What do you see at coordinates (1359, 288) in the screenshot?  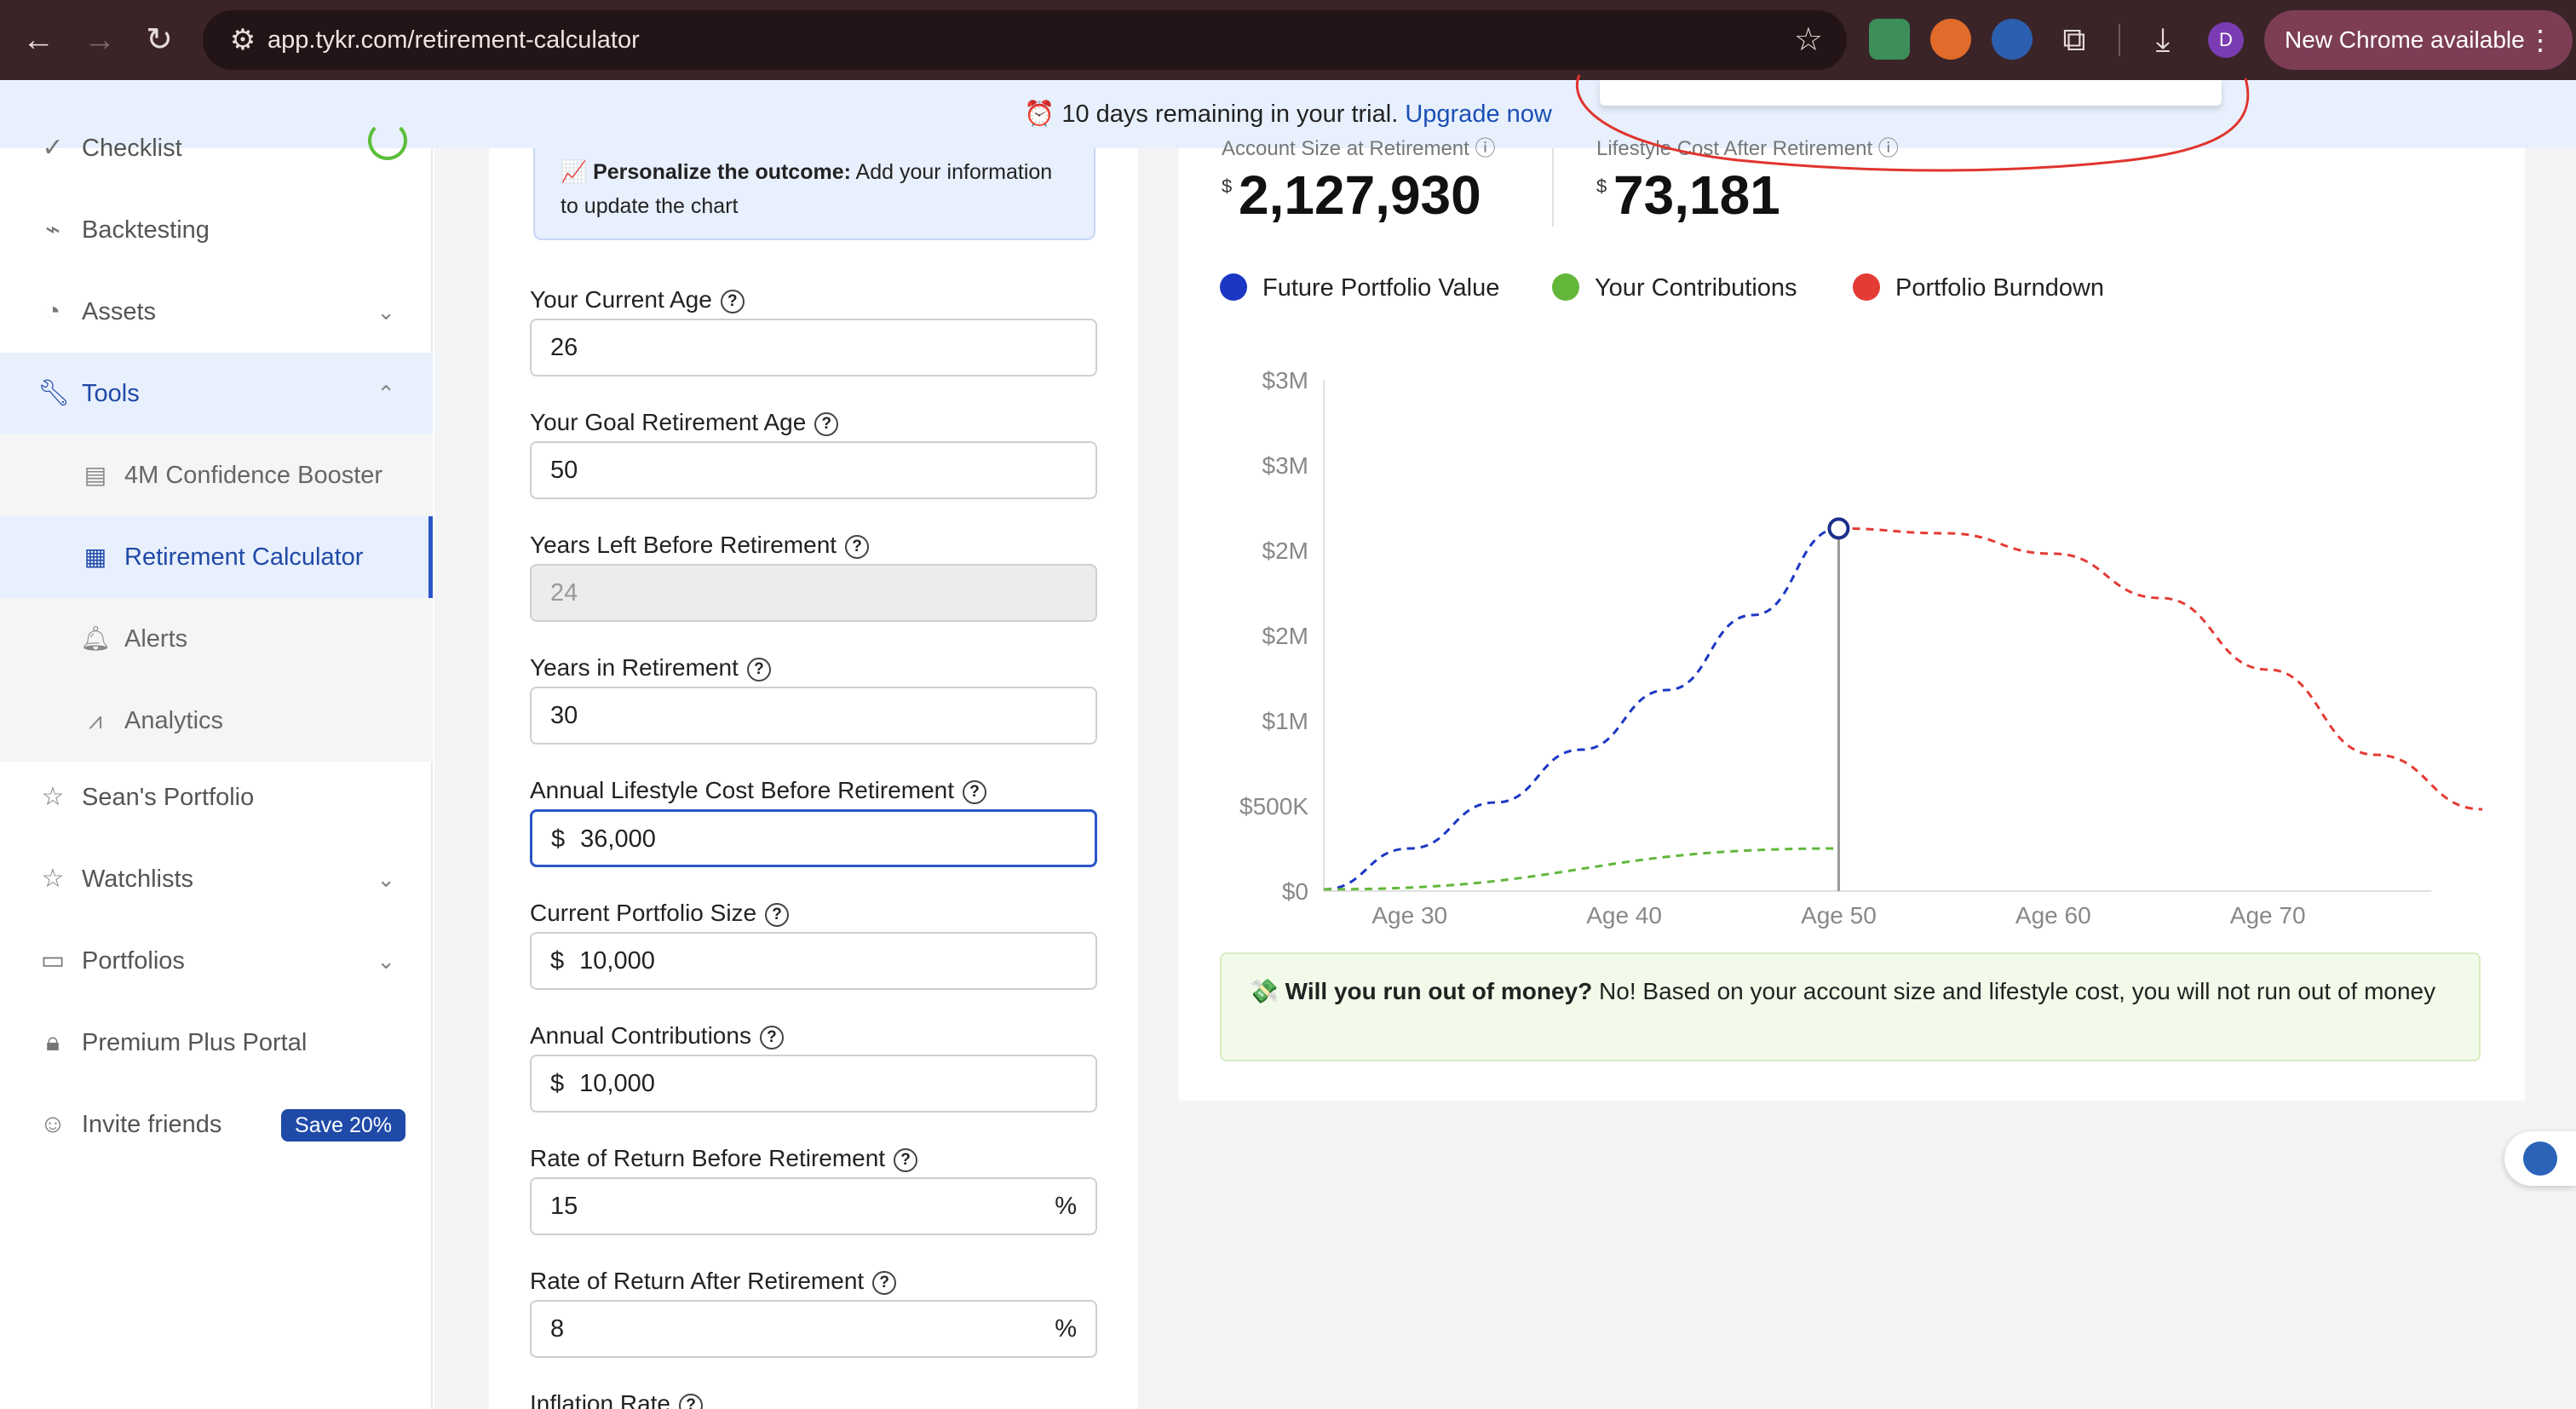 I see `legend-item: Future Portfolio Value` at bounding box center [1359, 288].